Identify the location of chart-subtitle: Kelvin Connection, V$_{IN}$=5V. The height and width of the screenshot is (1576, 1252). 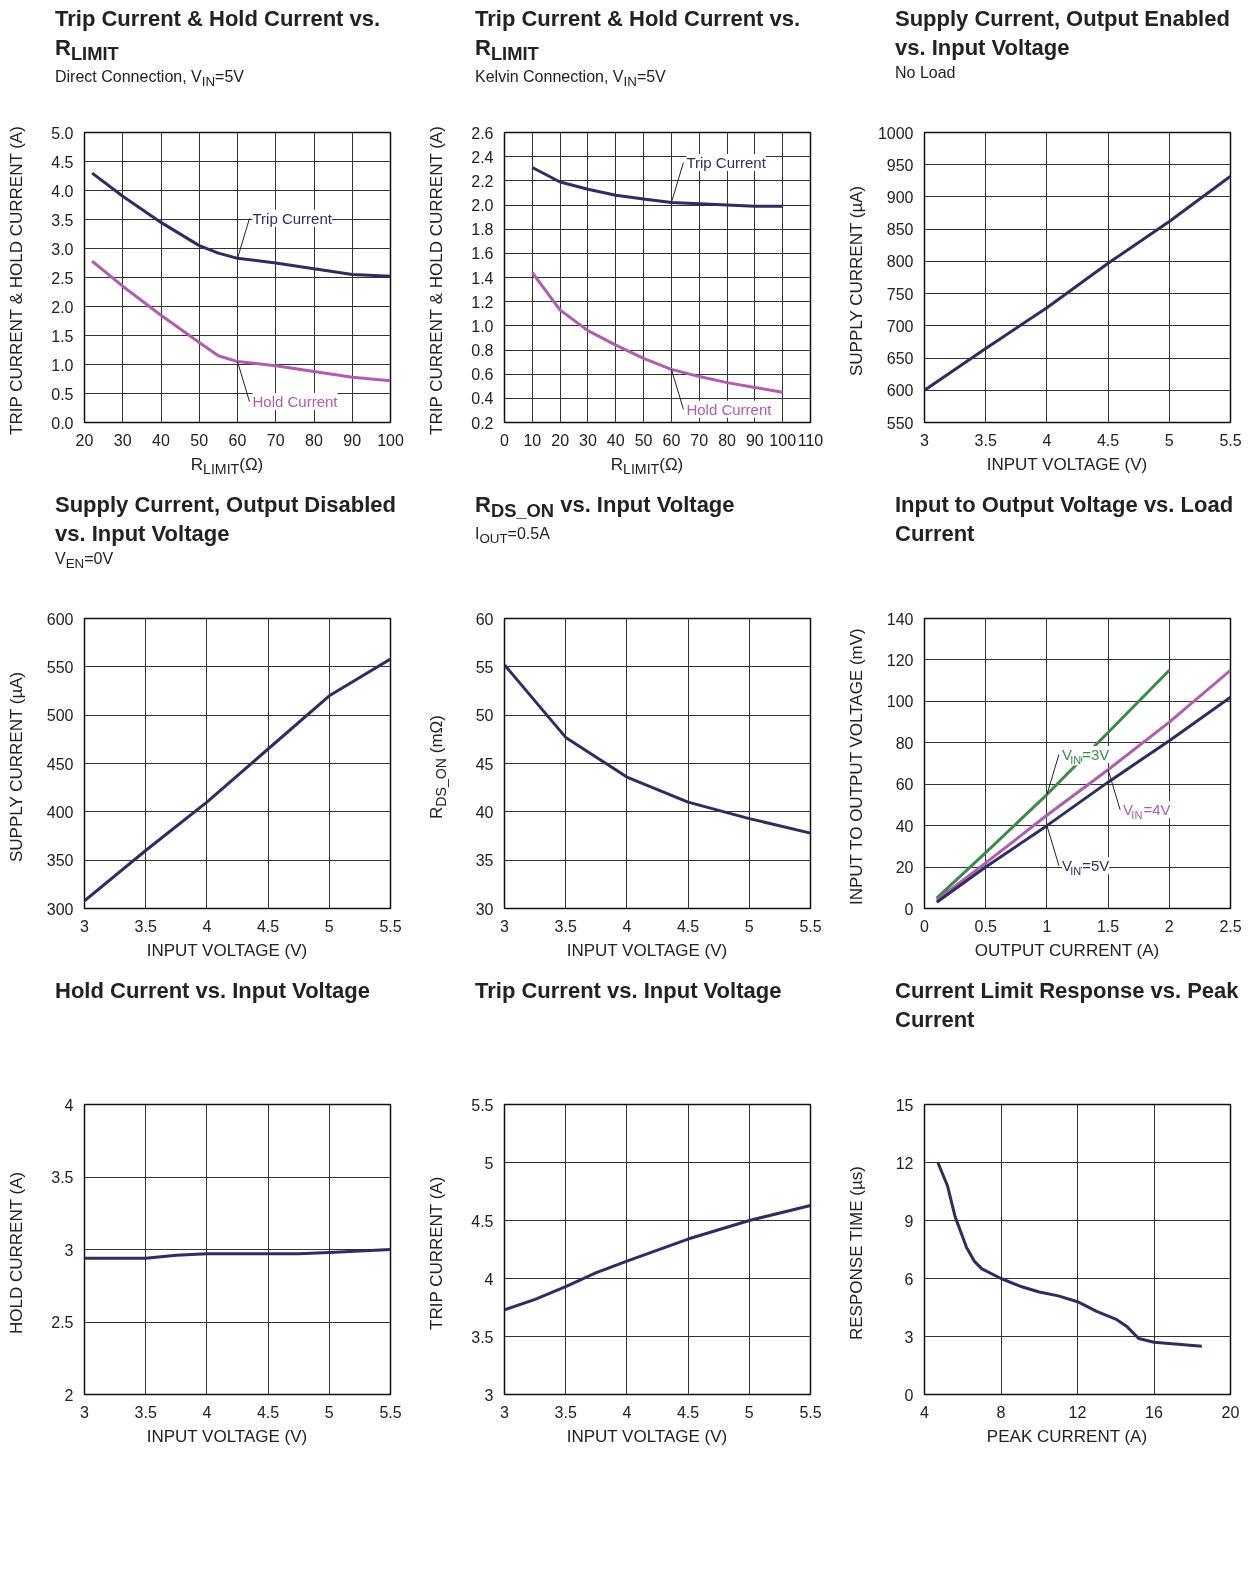
(571, 78).